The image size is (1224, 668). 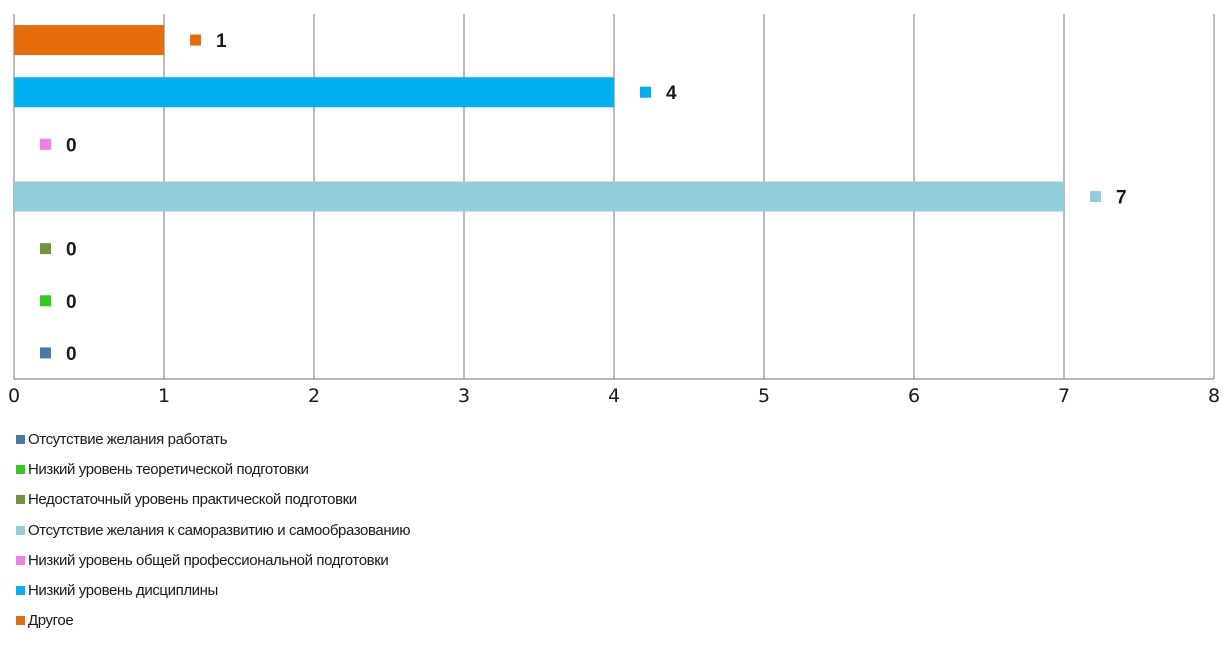 What do you see at coordinates (221, 41) in the screenshot?
I see `data-label: 1` at bounding box center [221, 41].